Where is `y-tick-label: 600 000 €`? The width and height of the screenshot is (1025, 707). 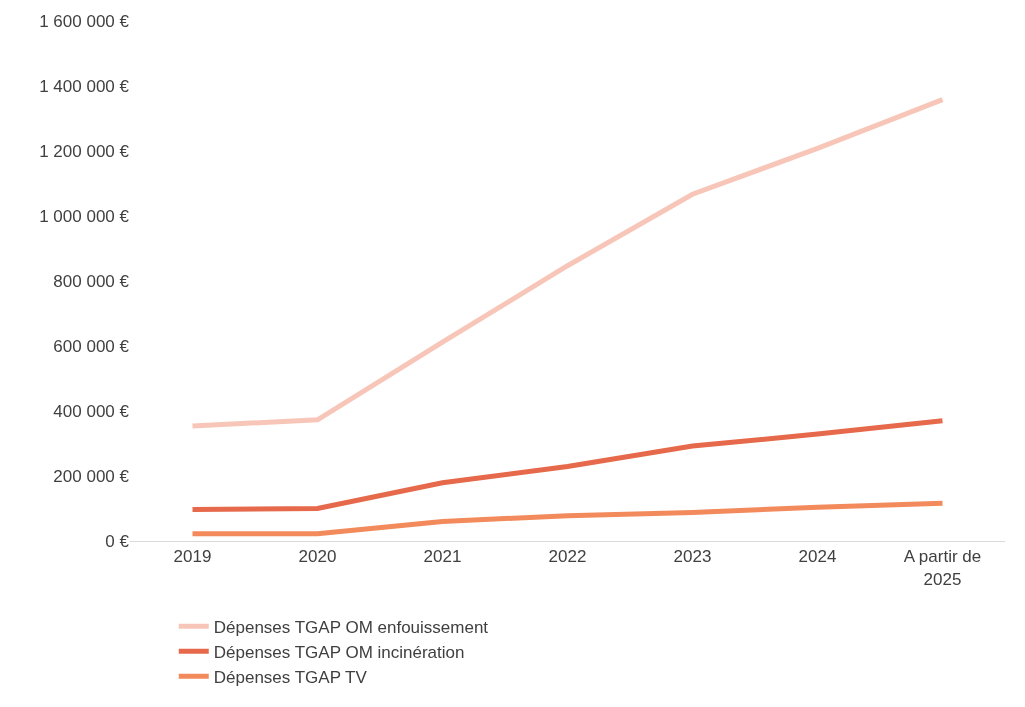
y-tick-label: 600 000 € is located at coordinates (91, 346).